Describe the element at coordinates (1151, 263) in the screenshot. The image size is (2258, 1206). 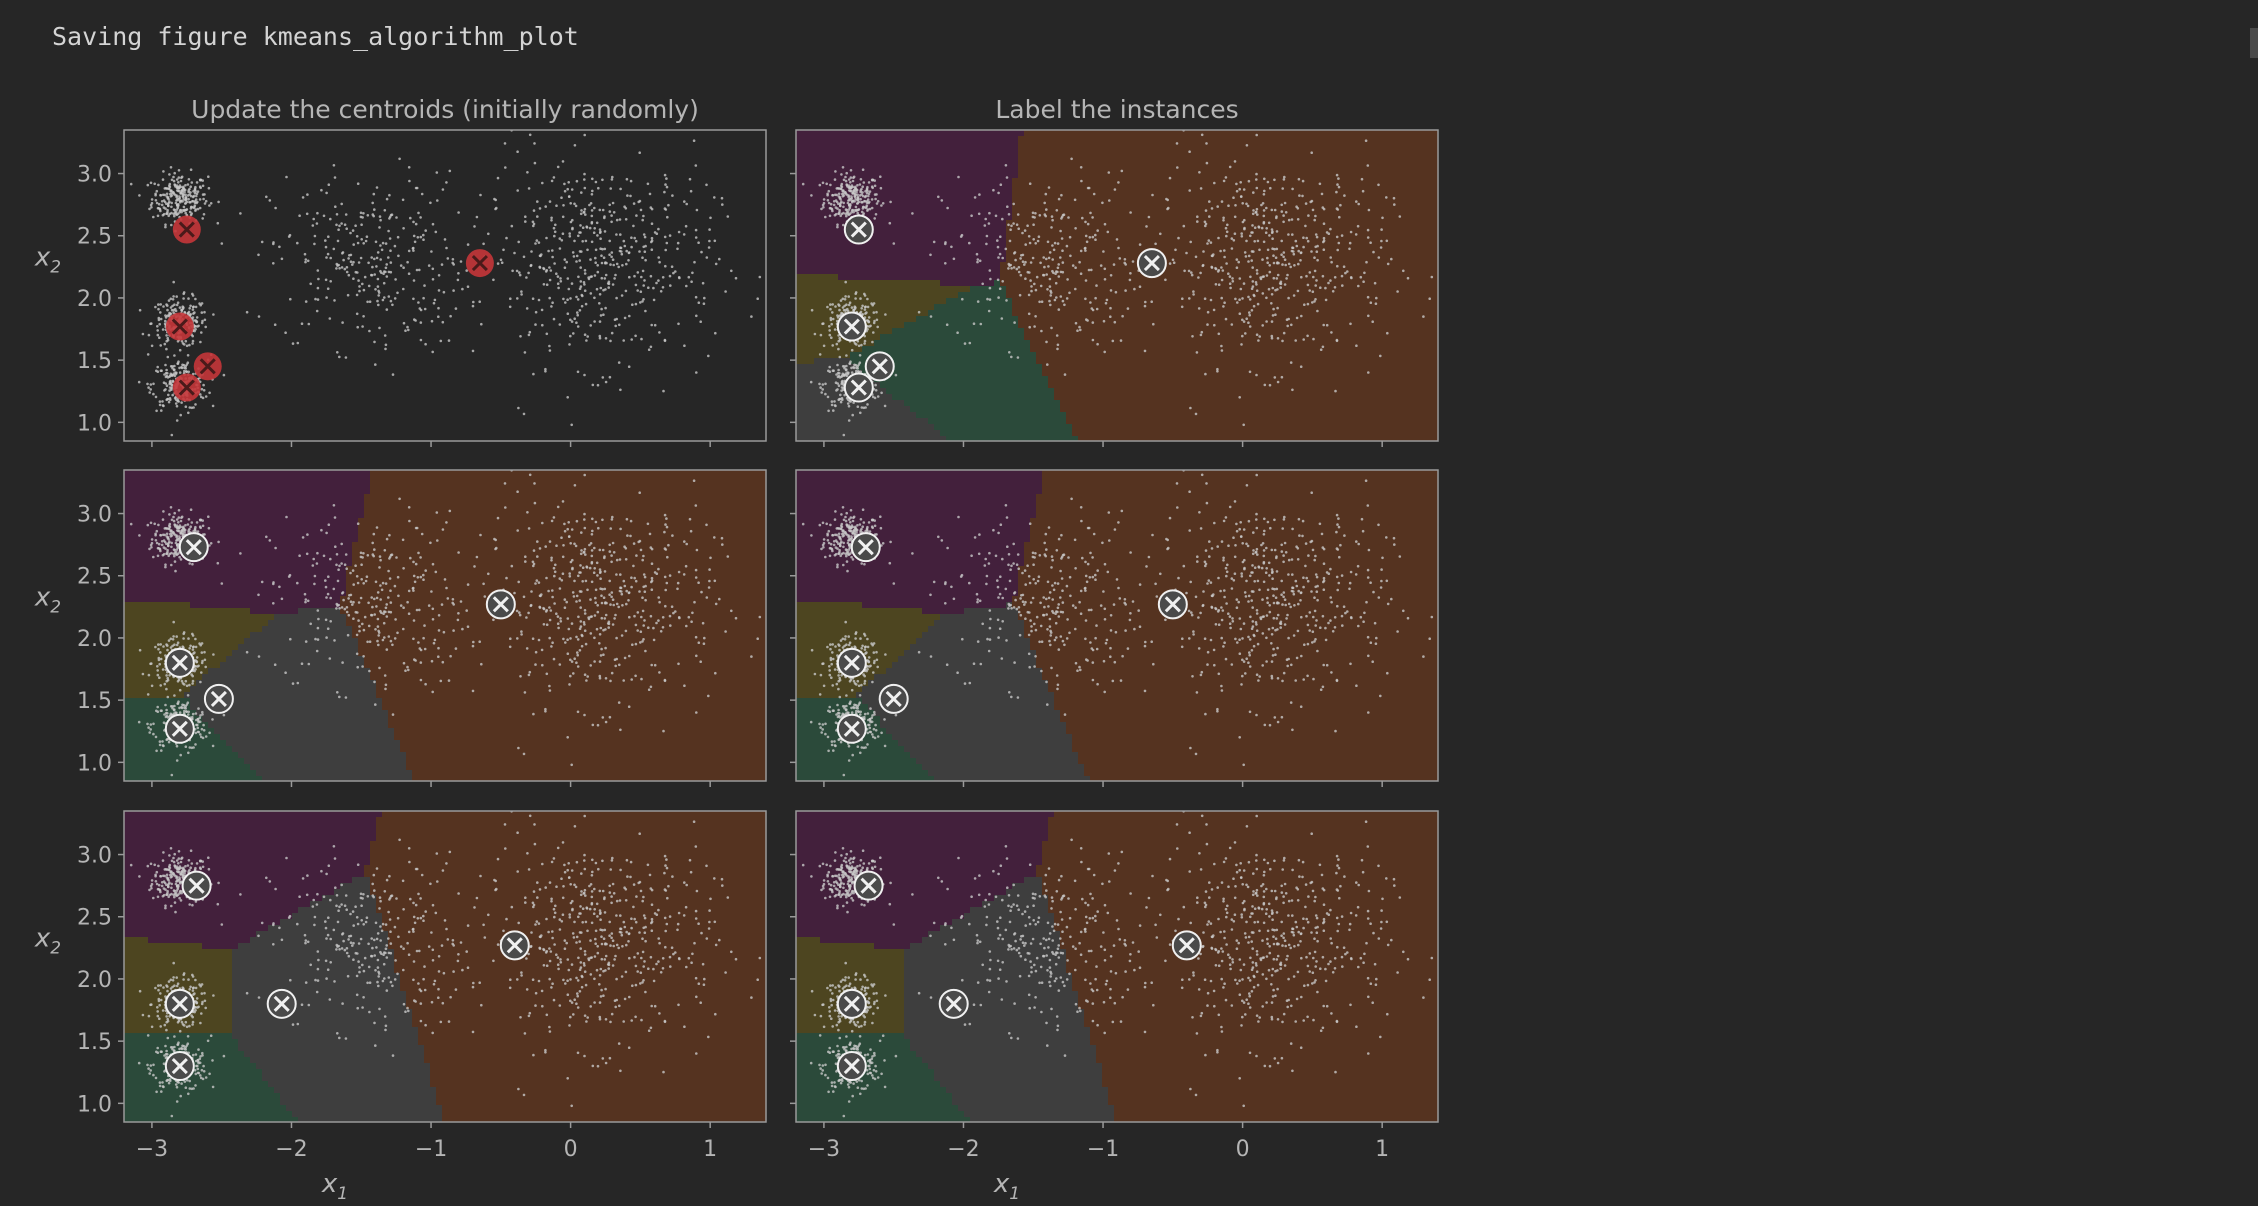
I see `centroid-cross-icon` at that location.